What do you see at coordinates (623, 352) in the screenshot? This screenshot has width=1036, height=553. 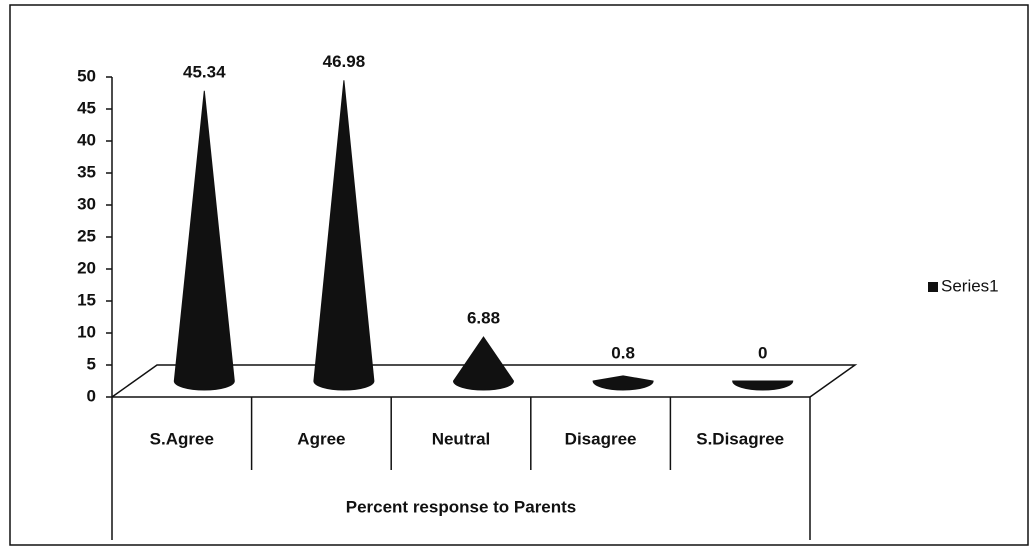 I see `data-label: 0.8` at bounding box center [623, 352].